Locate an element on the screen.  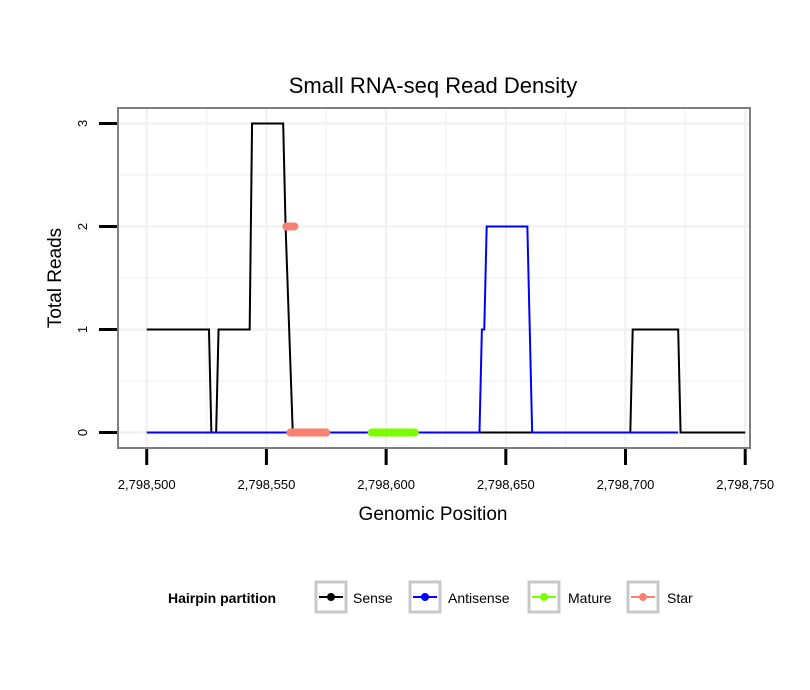
y-tick-label: 2 is located at coordinates (82, 226).